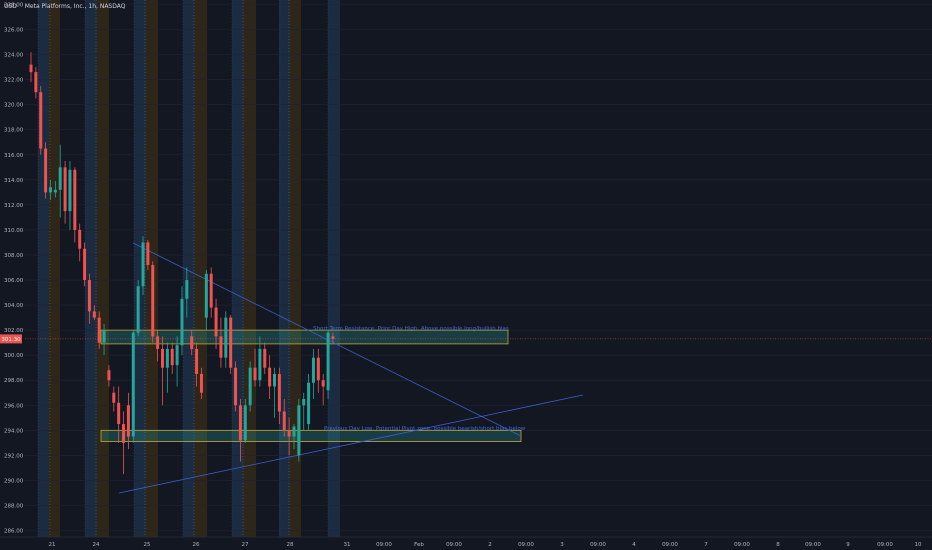 This screenshot has height=550, width=932. What do you see at coordinates (14, 532) in the screenshot?
I see `y-tick-label: 286.00` at bounding box center [14, 532].